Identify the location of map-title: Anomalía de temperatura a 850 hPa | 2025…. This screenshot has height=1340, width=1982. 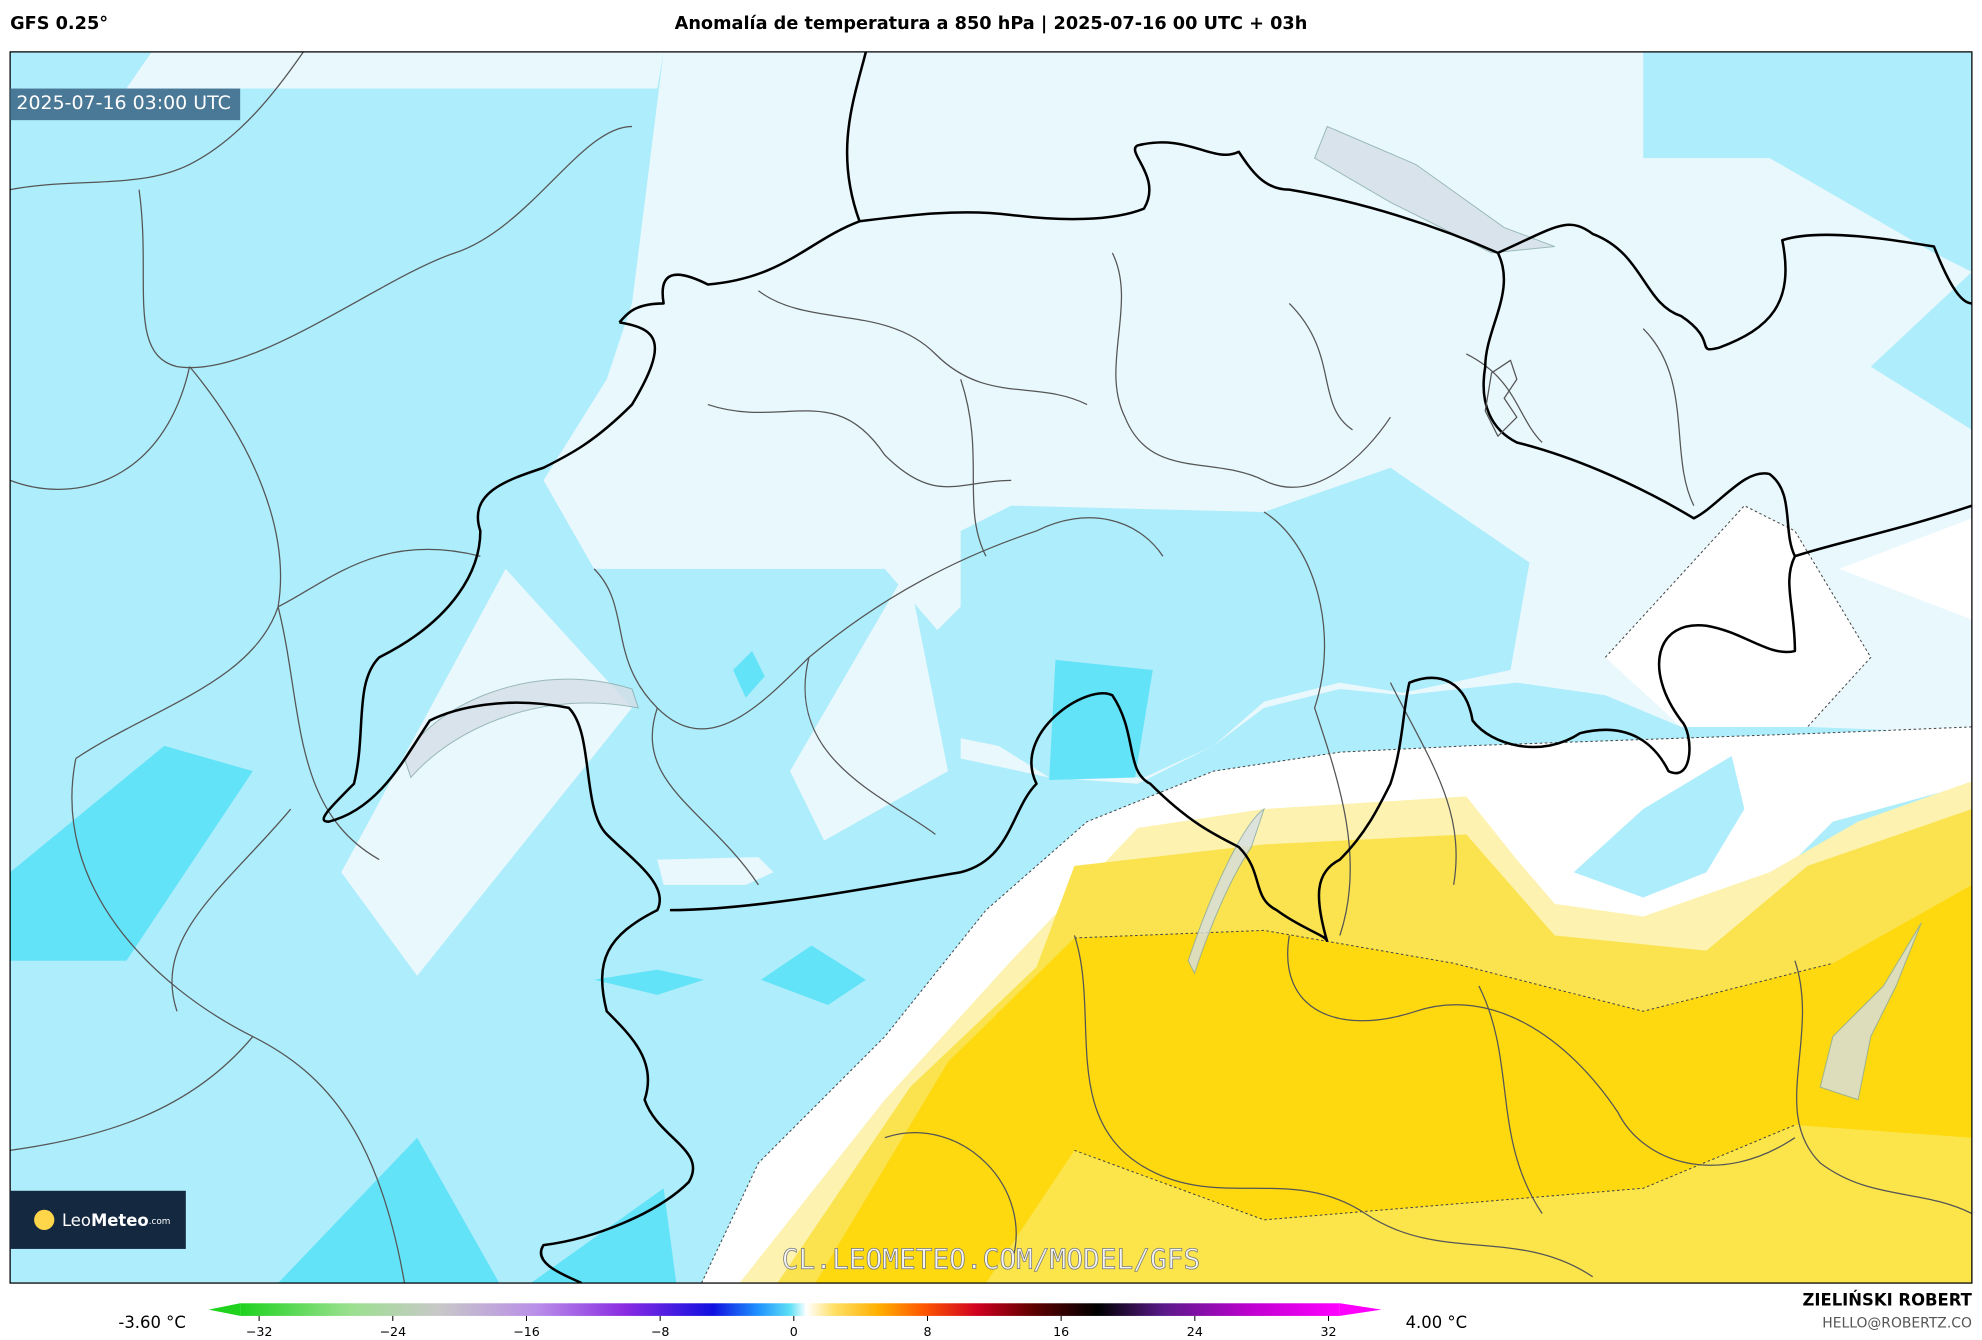
(991, 24).